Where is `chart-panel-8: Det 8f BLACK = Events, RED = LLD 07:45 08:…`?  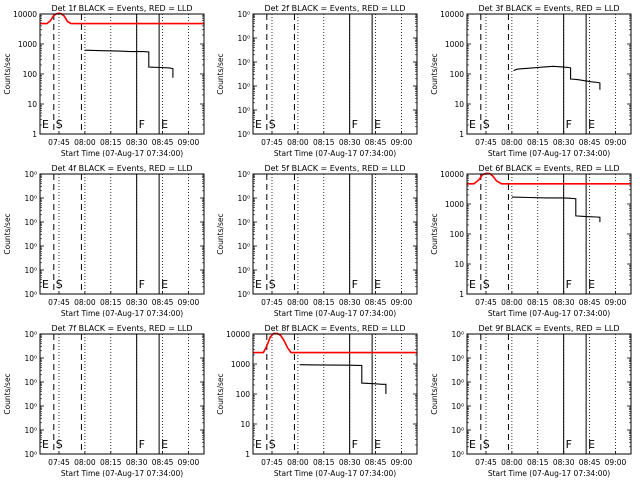
chart-panel-8: Det 8f BLACK = Events, RED = LLD 07:45 08:… is located at coordinates (317, 401).